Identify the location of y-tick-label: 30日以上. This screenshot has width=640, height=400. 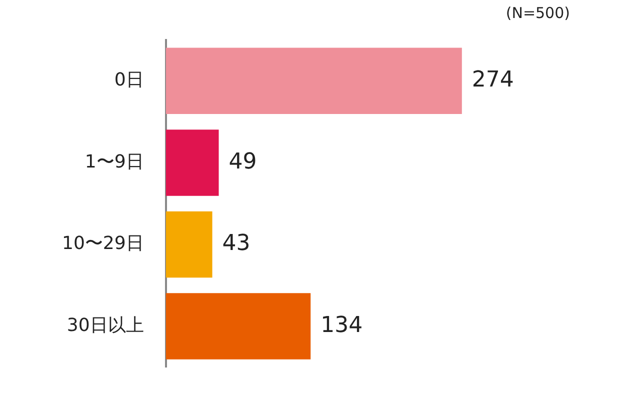
(105, 325).